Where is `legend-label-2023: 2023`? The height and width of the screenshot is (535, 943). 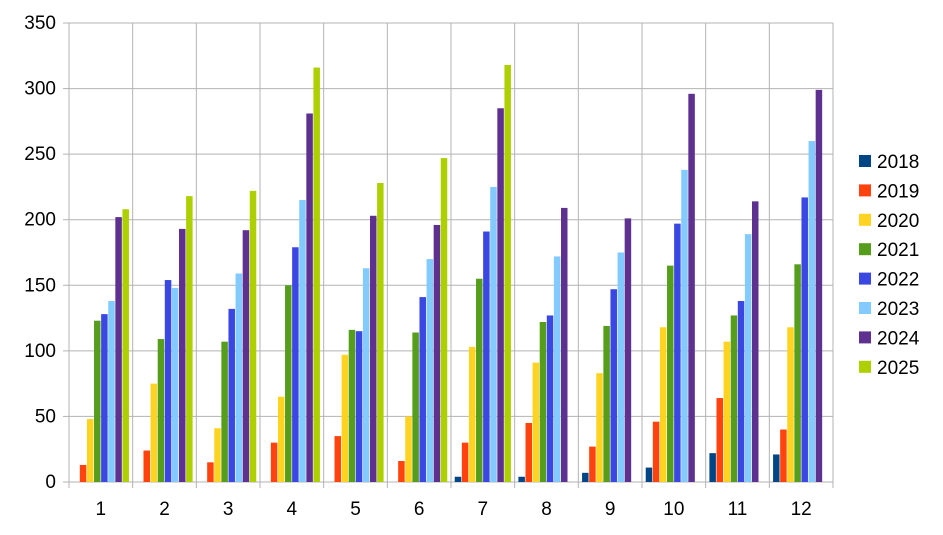
legend-label-2023: 2023 is located at coordinates (898, 309).